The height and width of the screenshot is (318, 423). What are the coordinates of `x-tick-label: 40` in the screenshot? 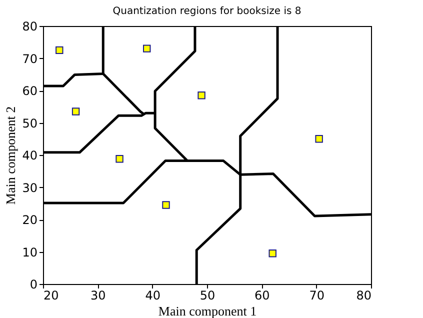 It's located at (152, 295).